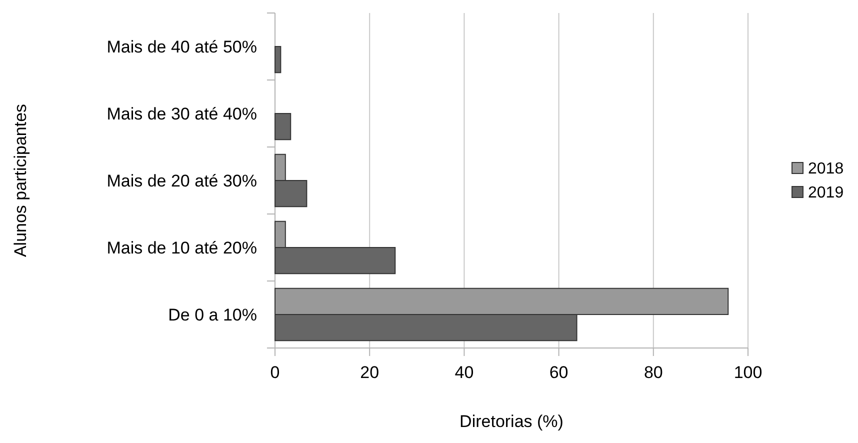  I want to click on x-axis-title: Diretorias (%), so click(512, 421).